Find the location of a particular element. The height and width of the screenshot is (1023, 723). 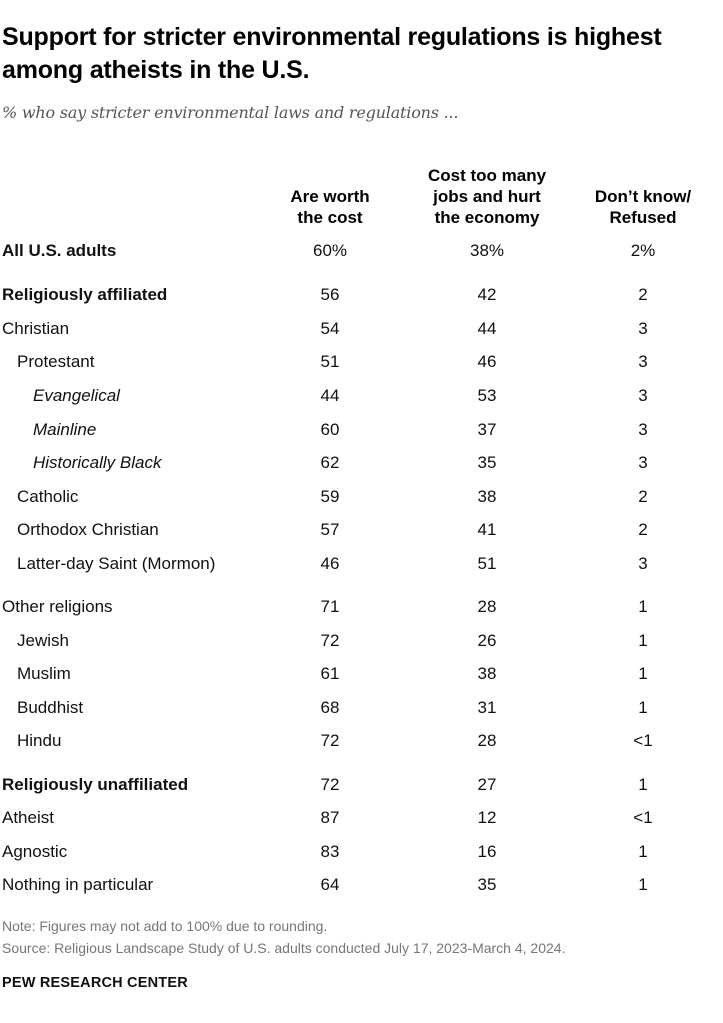

value-worth-cost: 44 is located at coordinates (330, 395).